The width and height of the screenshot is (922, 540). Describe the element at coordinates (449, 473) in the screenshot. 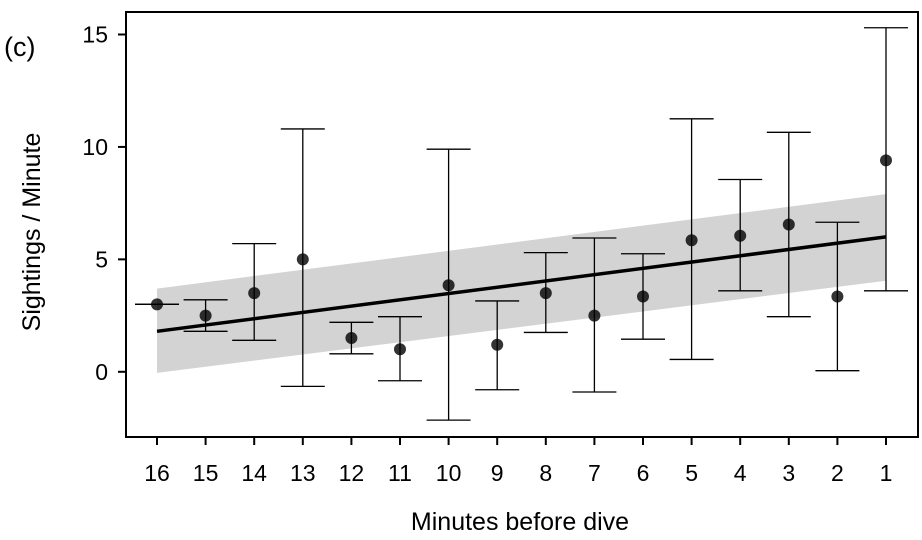

I see `x-tick-label: 10` at that location.